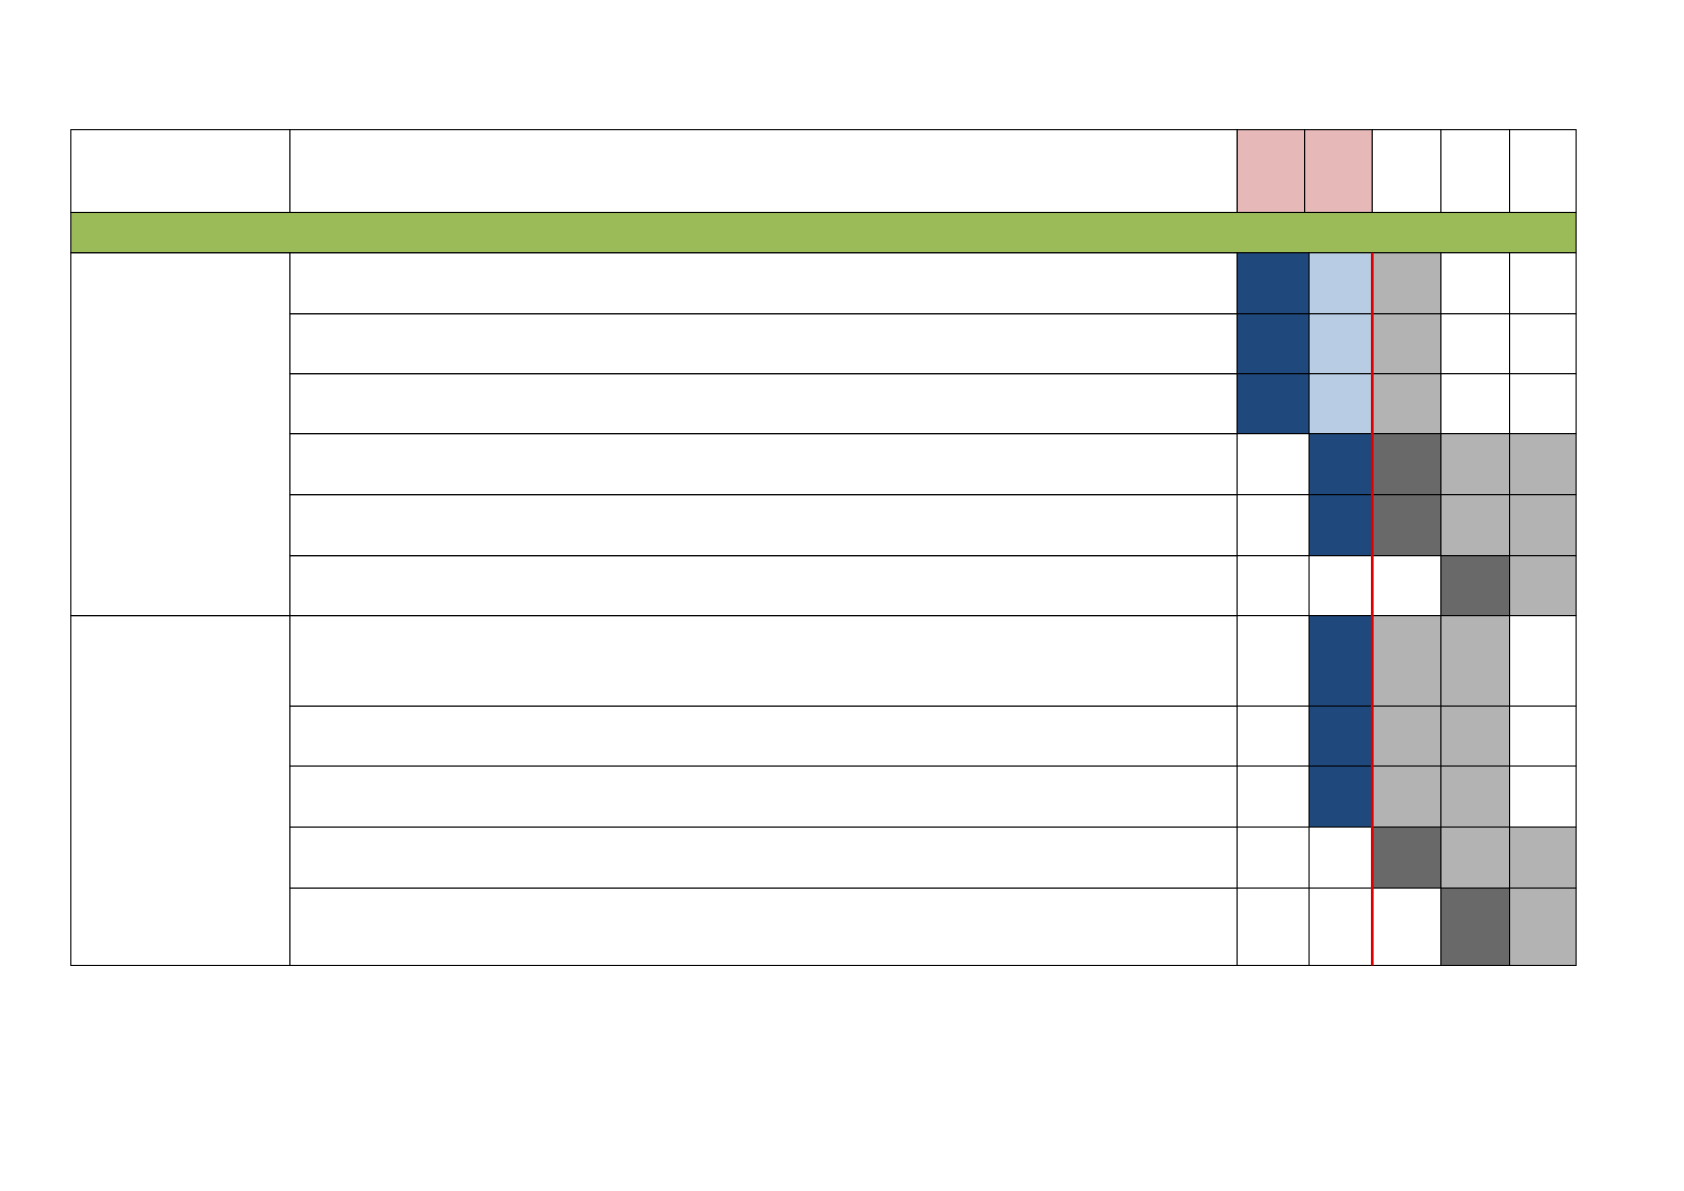 The image size is (1684, 1191). I want to click on header-left, so click(180, 171).